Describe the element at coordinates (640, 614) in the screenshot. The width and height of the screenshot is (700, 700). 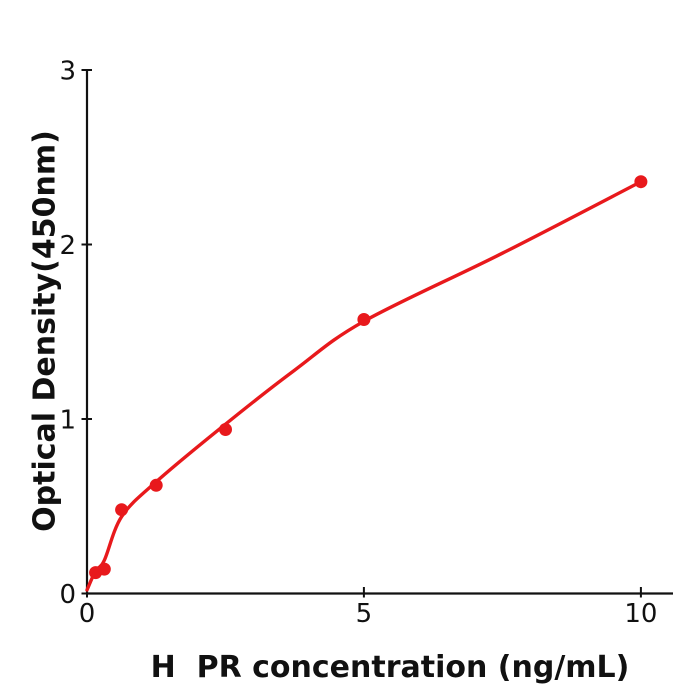
I see `x-tick-label: 10` at that location.